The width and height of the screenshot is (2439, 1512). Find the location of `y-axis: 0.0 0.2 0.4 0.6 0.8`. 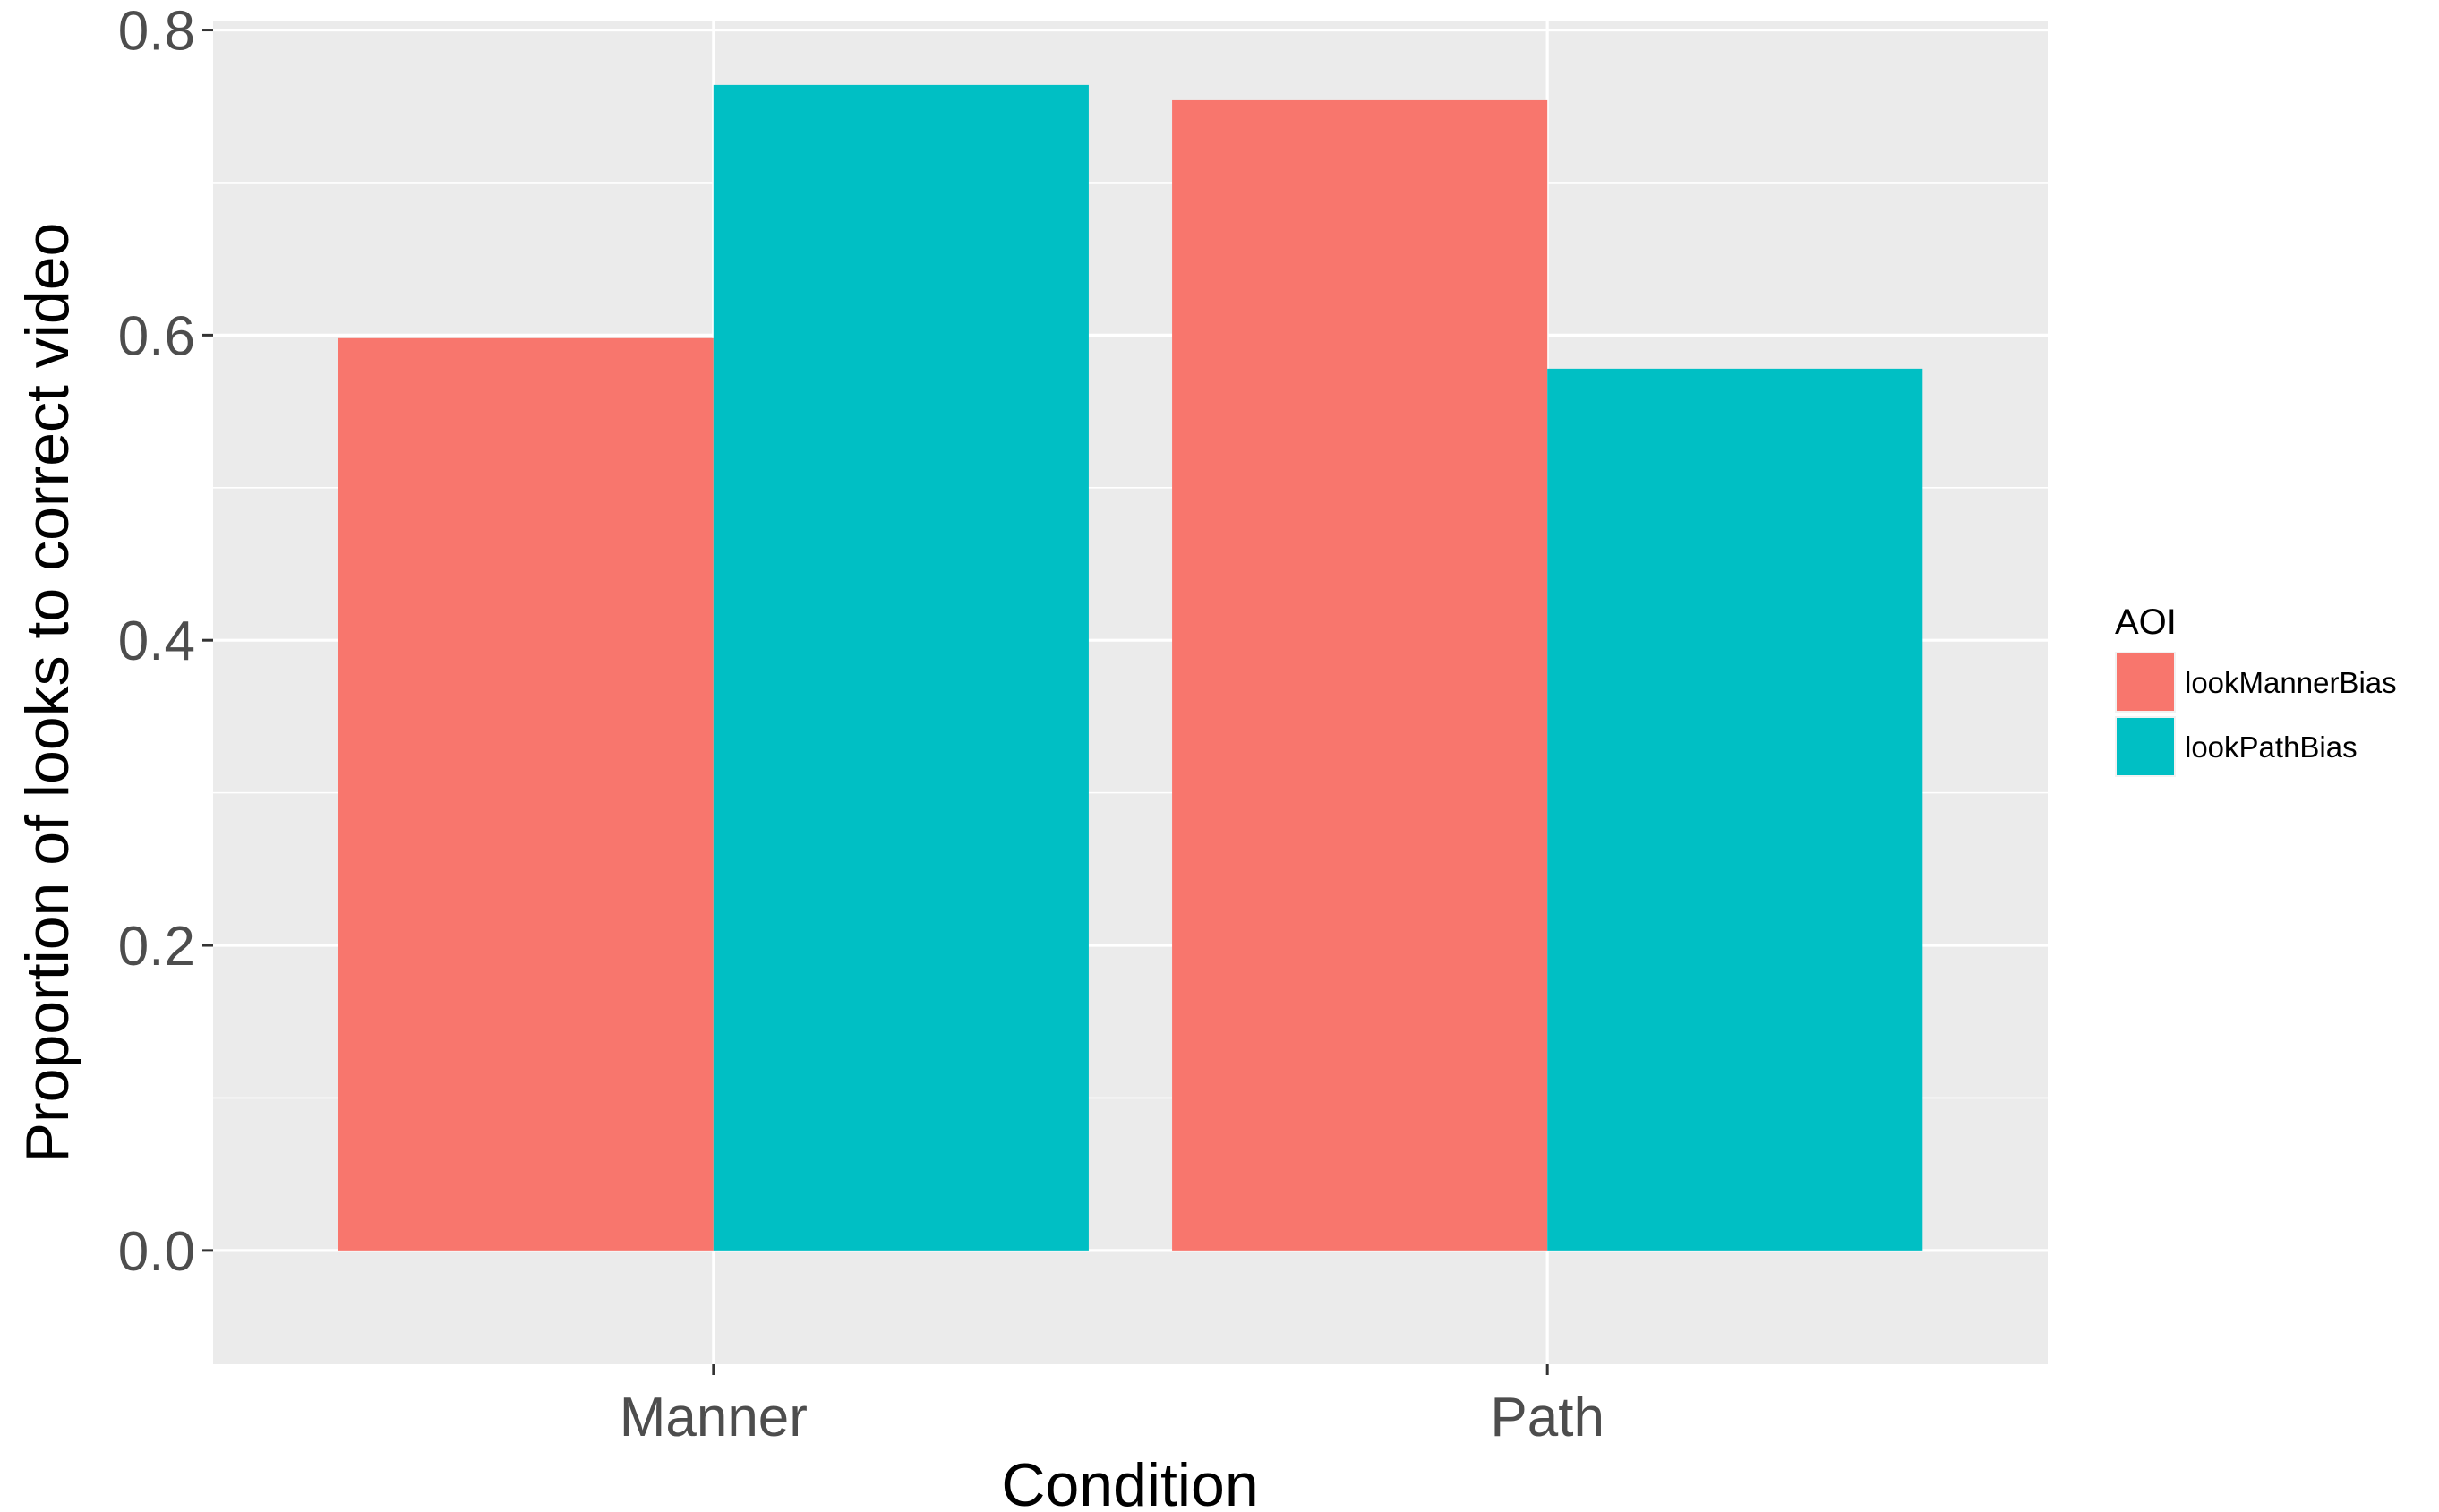

y-axis: 0.0 0.2 0.4 0.6 0.8 is located at coordinates (165, 642).